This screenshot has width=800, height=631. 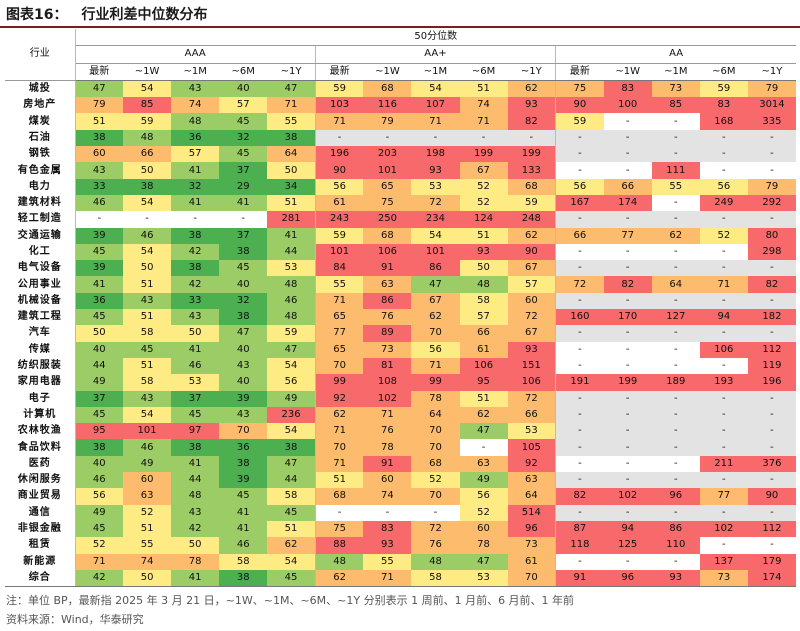 I want to click on industry-name: 化工, so click(x=40, y=252).